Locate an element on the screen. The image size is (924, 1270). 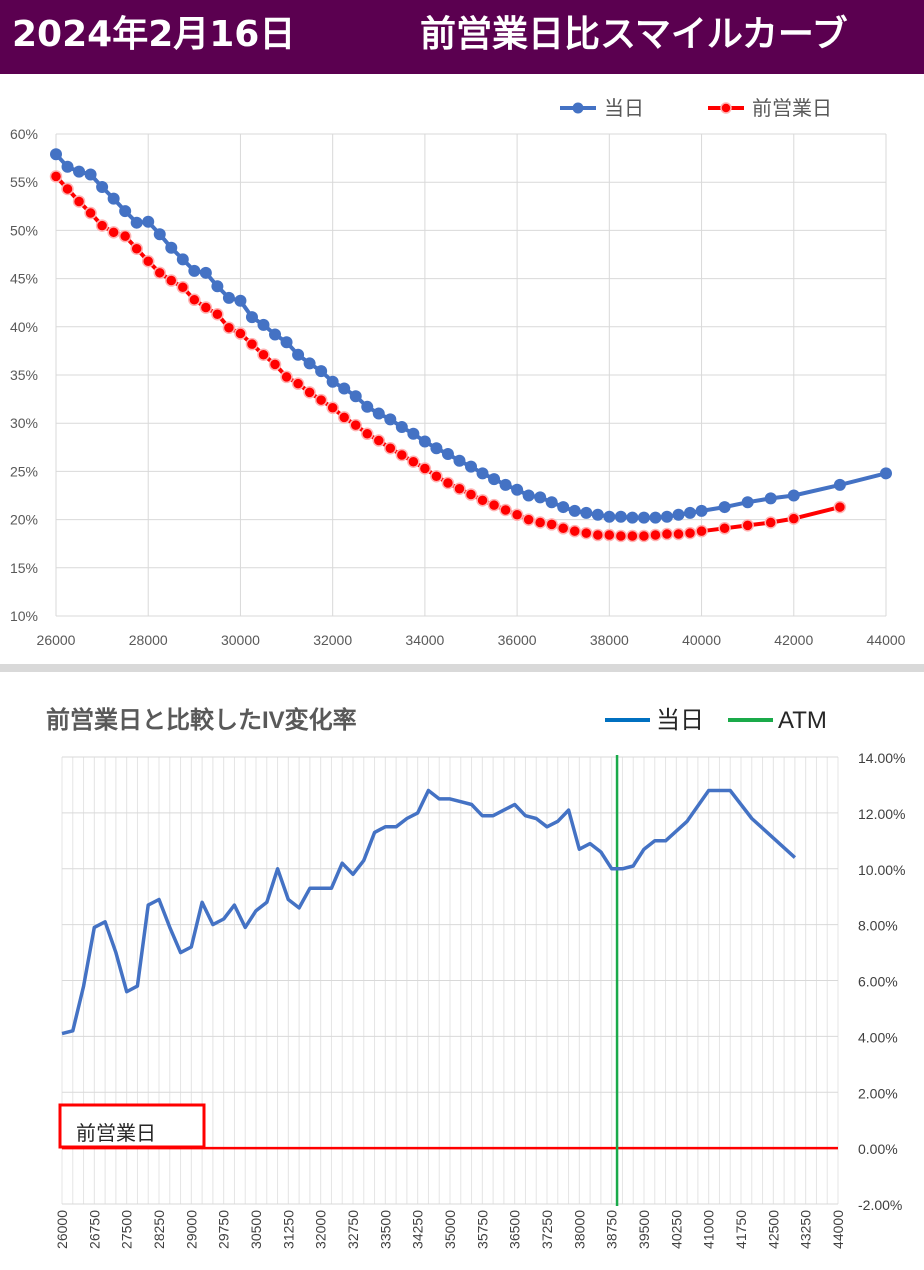
chart1-x-tick-label: 36000 is located at coordinates (517, 640).